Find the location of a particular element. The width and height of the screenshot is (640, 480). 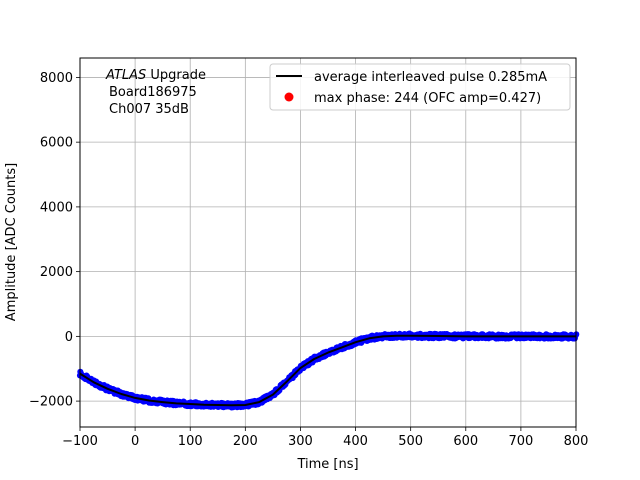

legend-box is located at coordinates (420, 87).